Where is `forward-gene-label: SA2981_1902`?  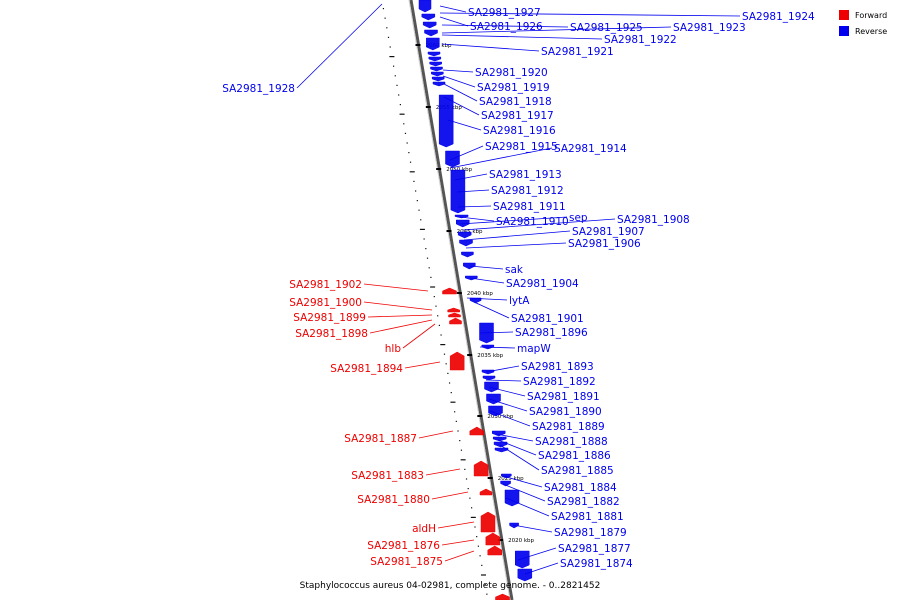
forward-gene-label: SA2981_1902 is located at coordinates (325, 285).